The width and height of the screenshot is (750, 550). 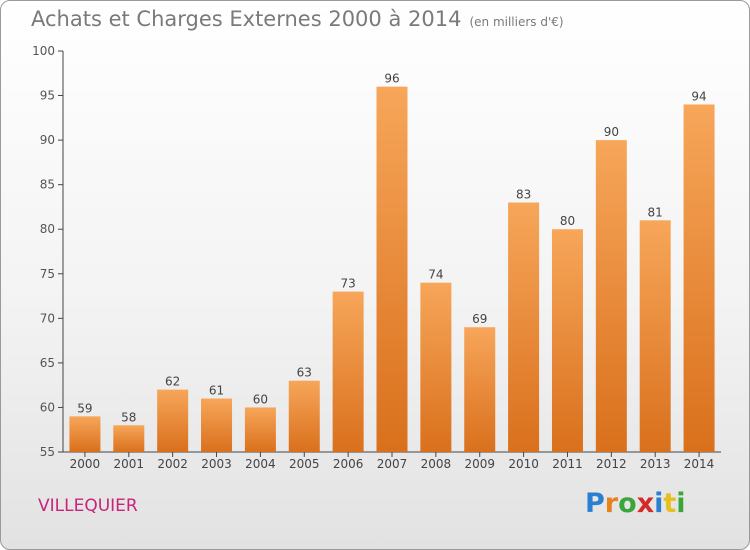 What do you see at coordinates (611, 503) in the screenshot?
I see `logo-letter: r` at bounding box center [611, 503].